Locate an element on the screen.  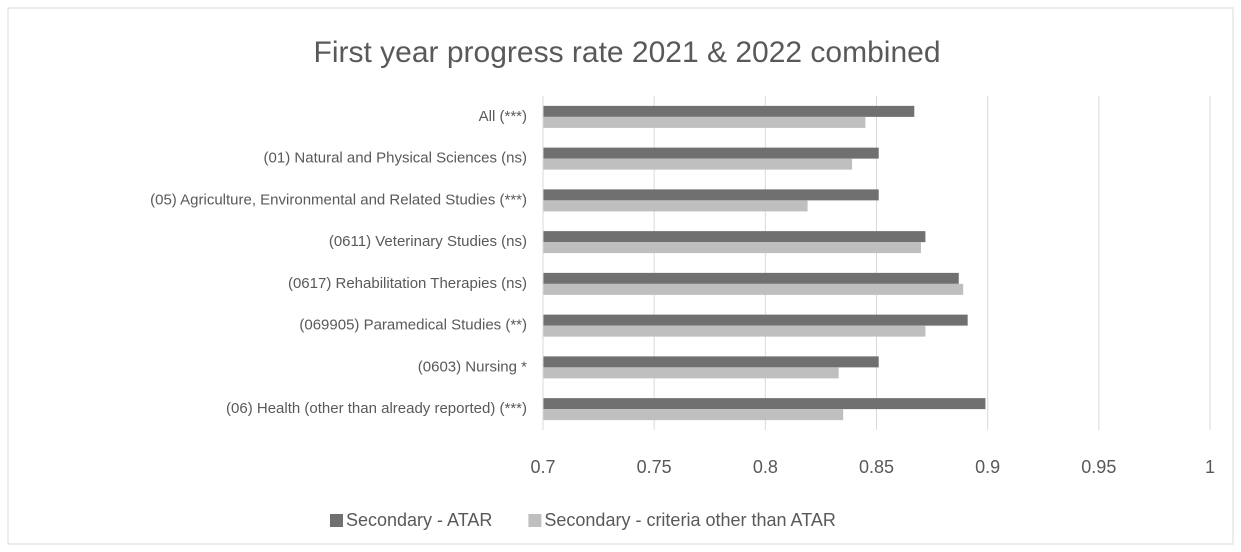
x-tick-label: 0.9 is located at coordinates (987, 467).